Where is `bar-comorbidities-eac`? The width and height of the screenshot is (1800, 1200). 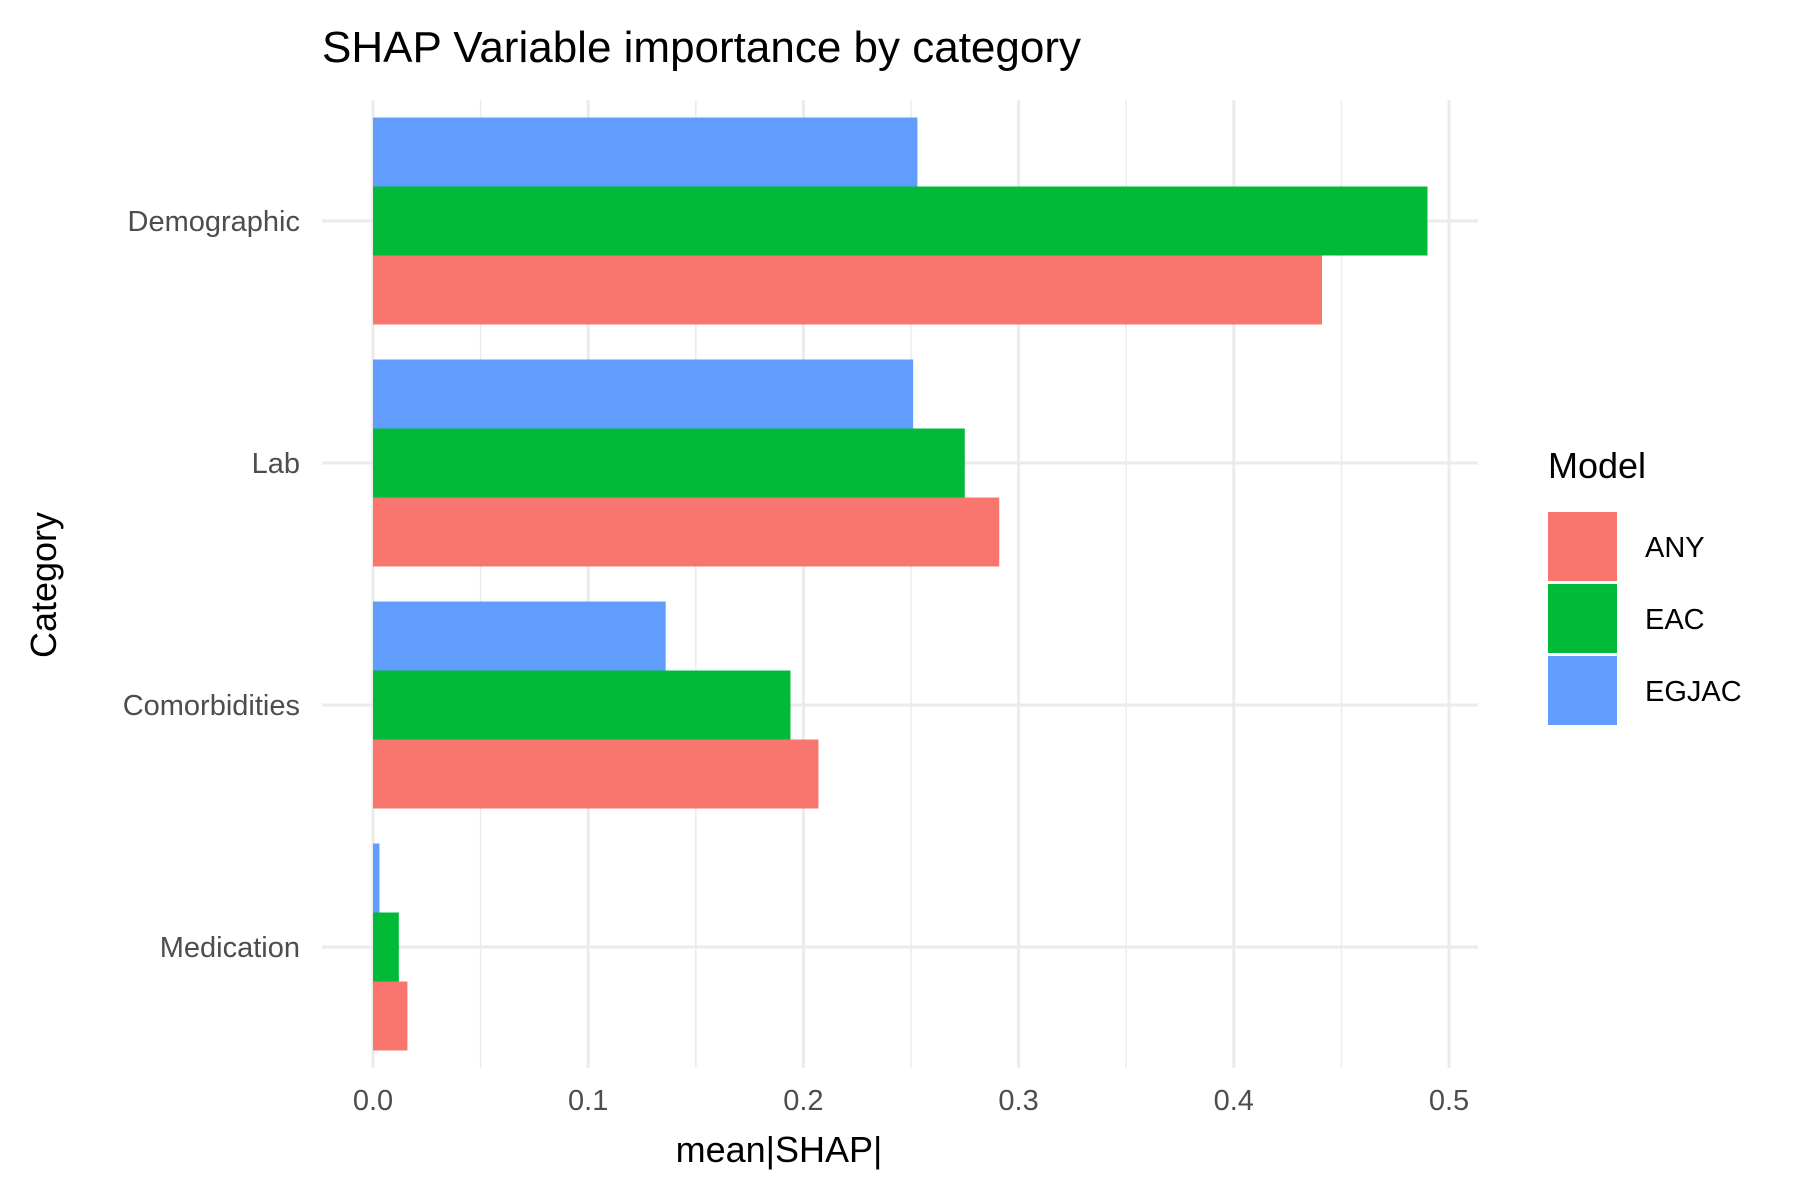 bar-comorbidities-eac is located at coordinates (582, 705).